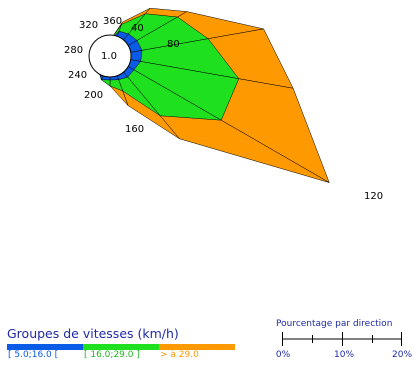 Image resolution: width=414 pixels, height=366 pixels. What do you see at coordinates (73, 50) in the screenshot?
I see `direction-label-280: 280` at bounding box center [73, 50].